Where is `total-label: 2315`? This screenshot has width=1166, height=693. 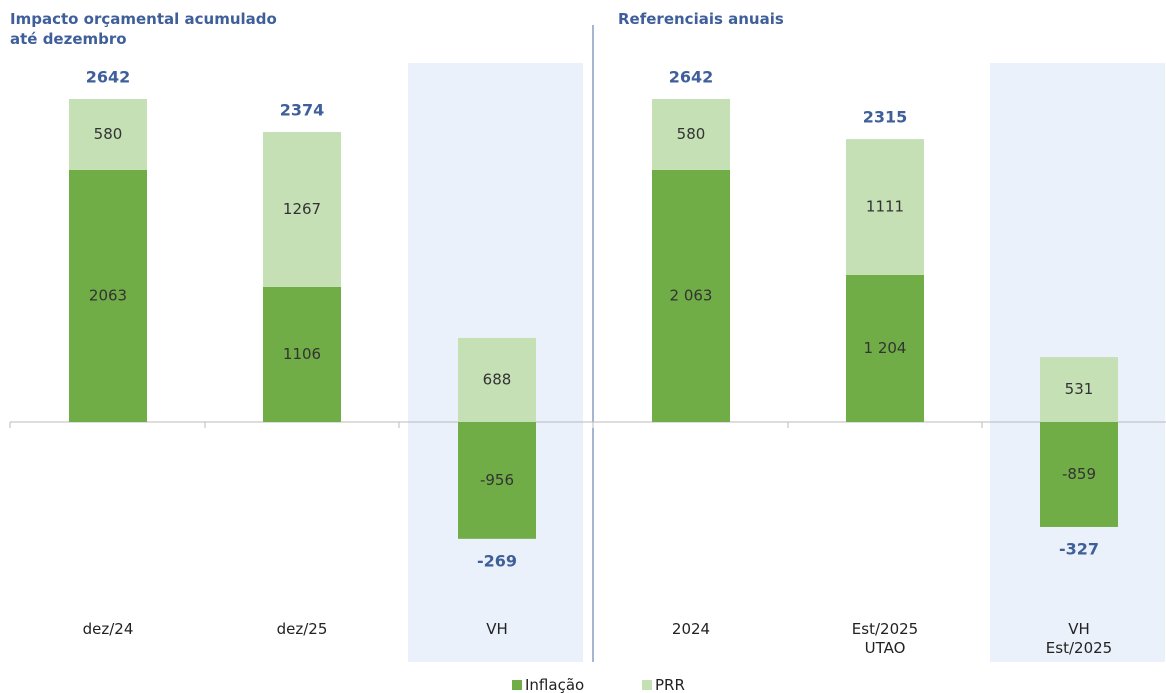
total-label: 2315 is located at coordinates (885, 117).